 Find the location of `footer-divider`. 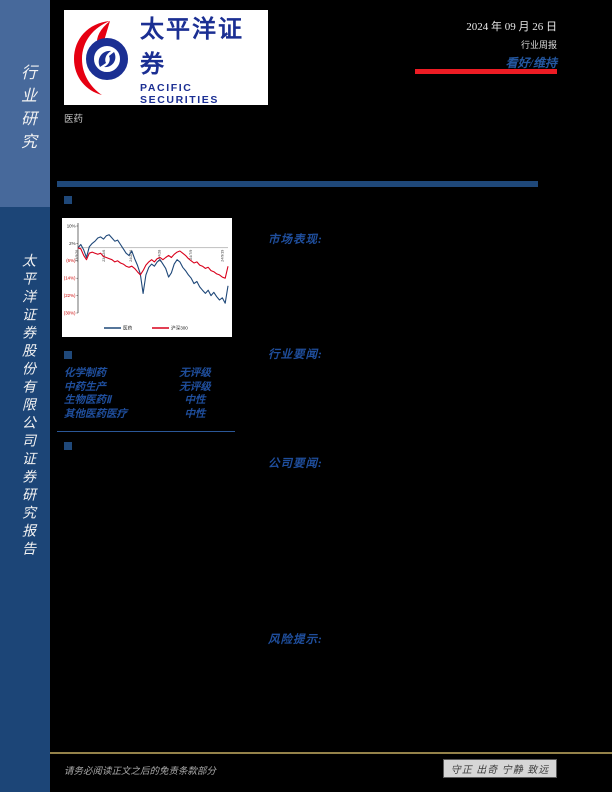

footer-divider is located at coordinates (331, 753).